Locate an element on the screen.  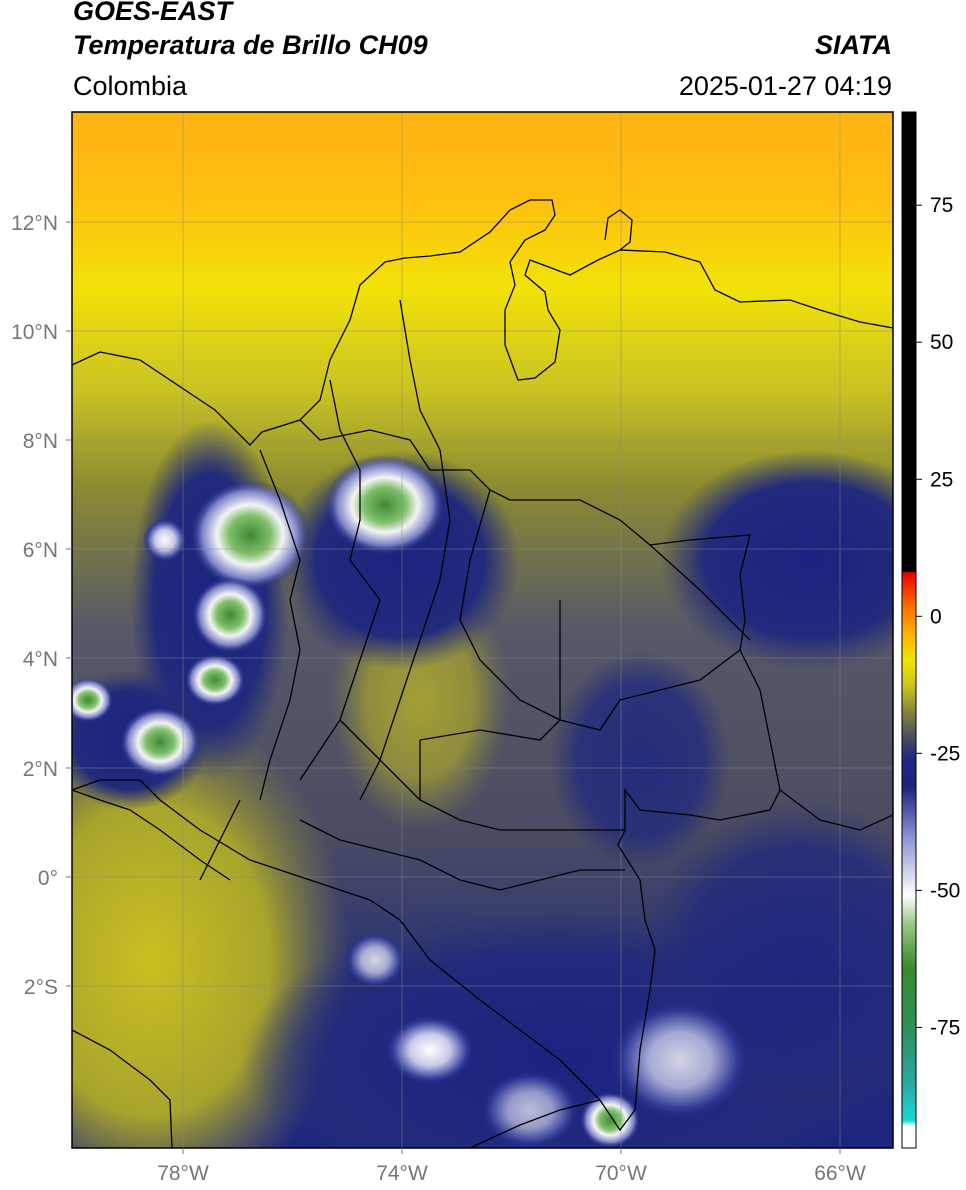
timestamp-label: 2025-01-27 04:19 is located at coordinates (785, 86).